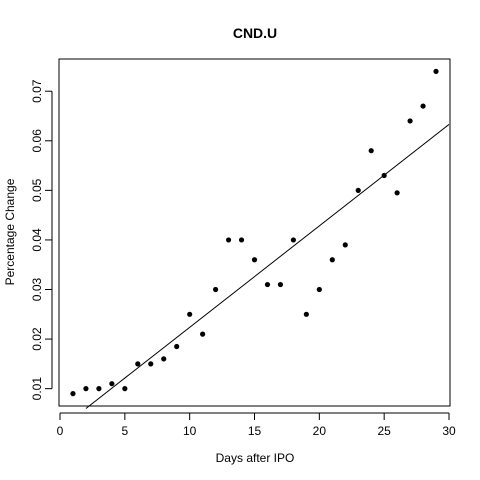 The width and height of the screenshot is (480, 480). I want to click on chart-title: CND.U, so click(255, 33).